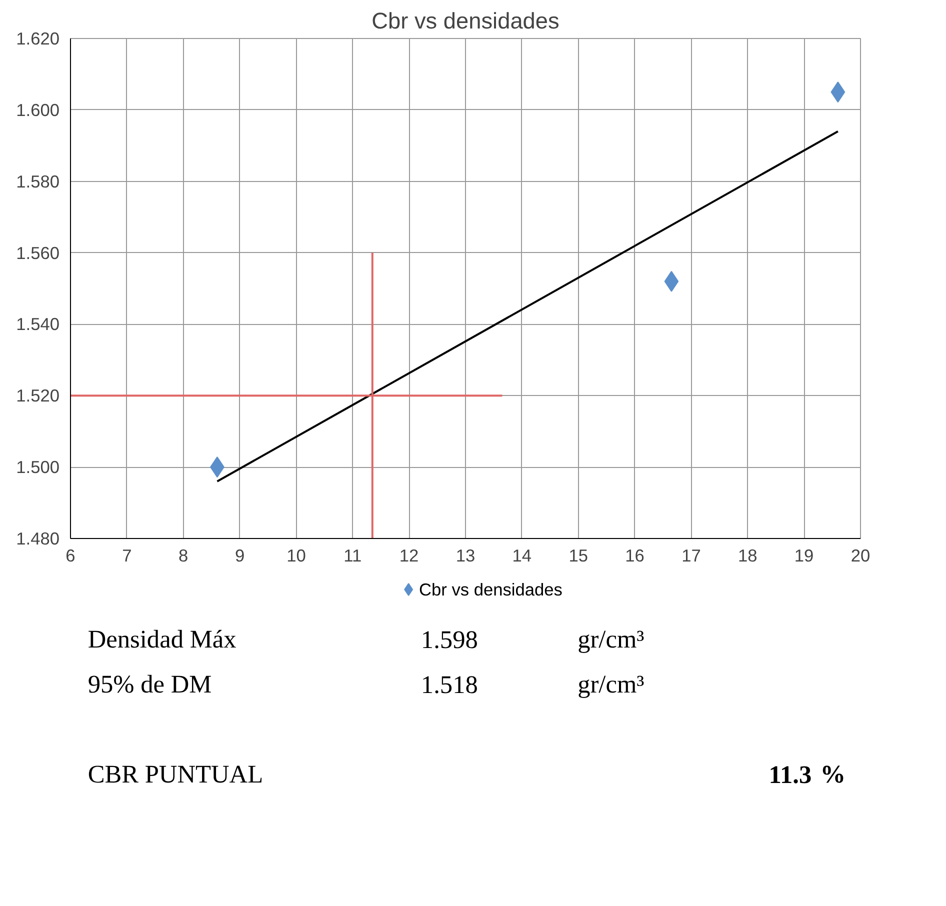 This screenshot has height=906, width=946. Describe the element at coordinates (38, 467) in the screenshot. I see `y-tick-label: 1.500` at that location.